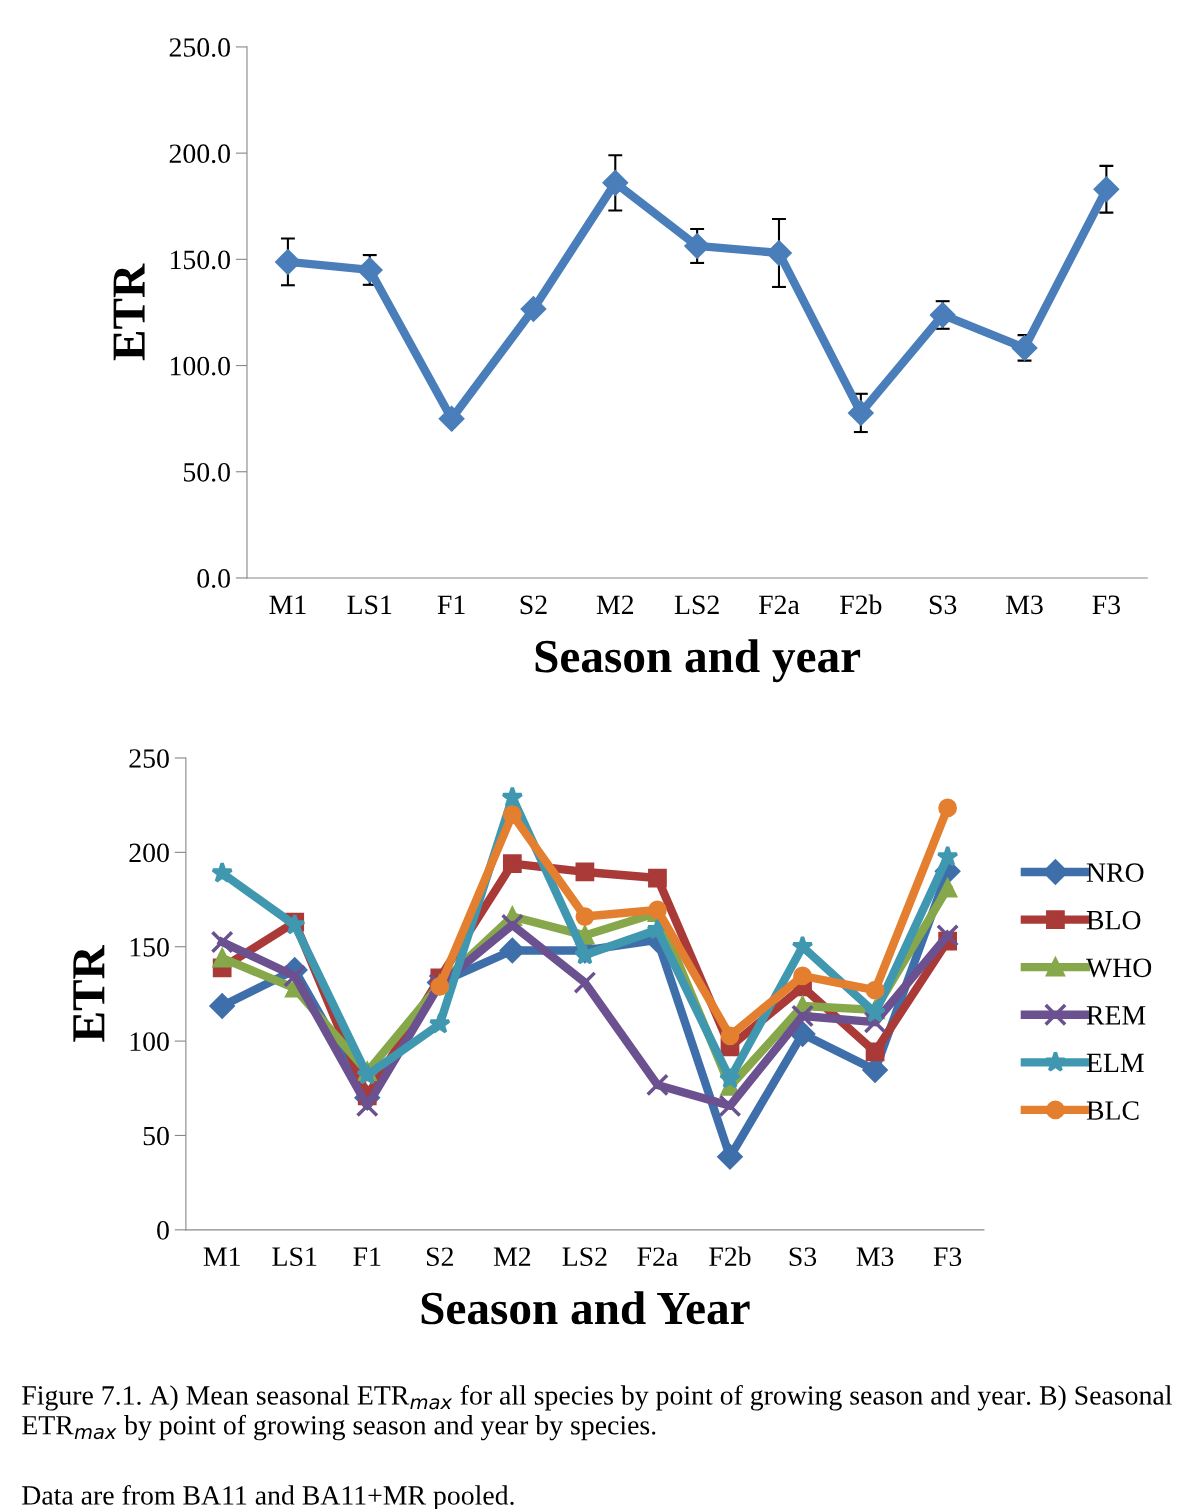 This screenshot has width=1184, height=1509. I want to click on legend-label: NRO, so click(1115, 872).